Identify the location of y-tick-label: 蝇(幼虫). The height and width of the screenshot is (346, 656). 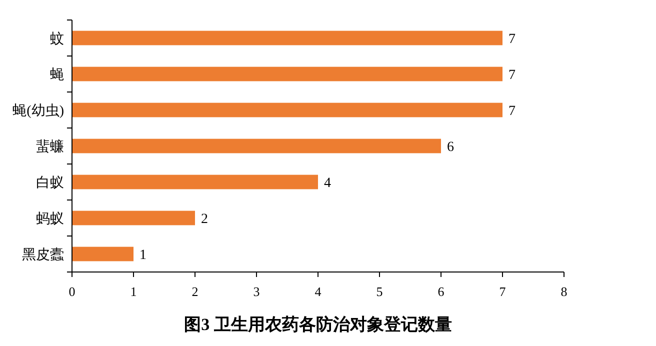
(38, 111).